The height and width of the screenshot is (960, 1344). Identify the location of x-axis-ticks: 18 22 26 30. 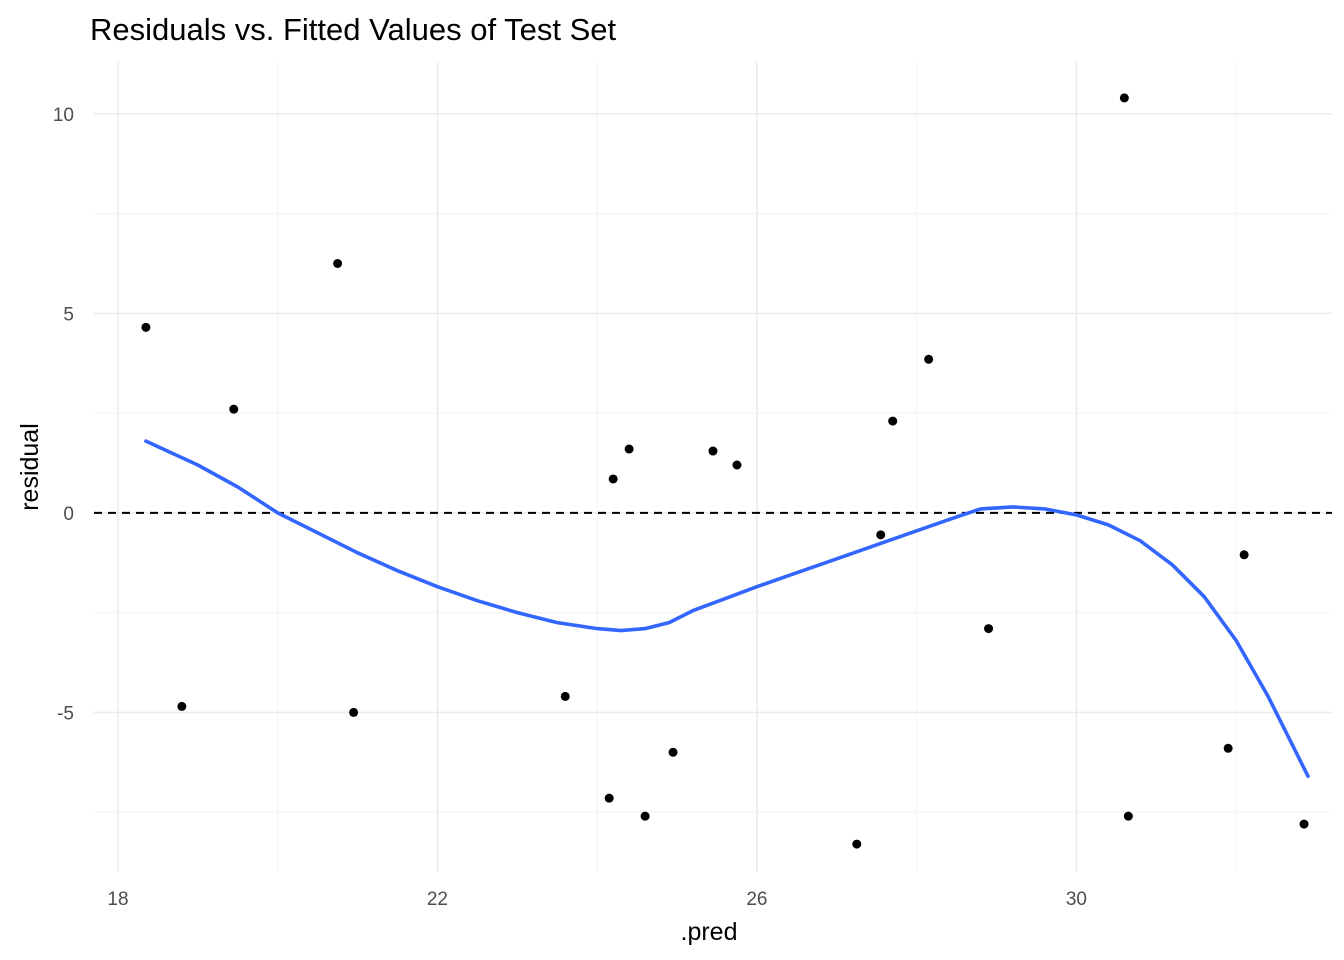
(597, 899).